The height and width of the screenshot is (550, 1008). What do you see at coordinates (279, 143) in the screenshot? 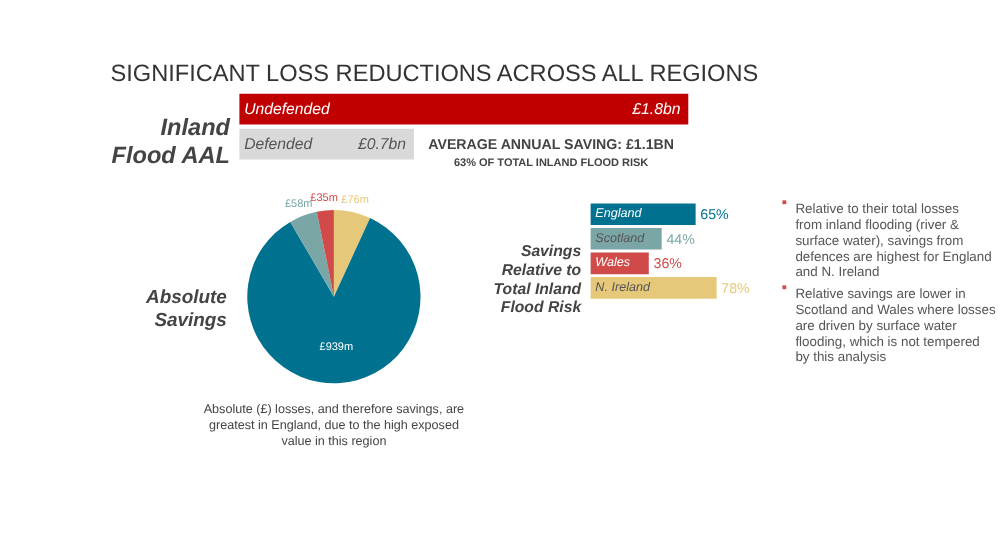
I see `y-tick-label: Defended` at bounding box center [279, 143].